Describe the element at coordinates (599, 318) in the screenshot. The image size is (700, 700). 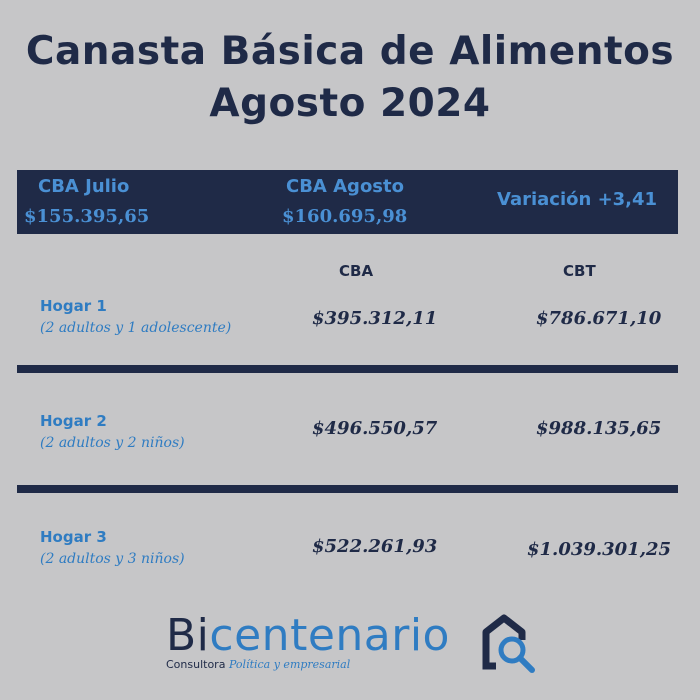
I see `hogar-1-cbt-value: $786.671,10` at that location.